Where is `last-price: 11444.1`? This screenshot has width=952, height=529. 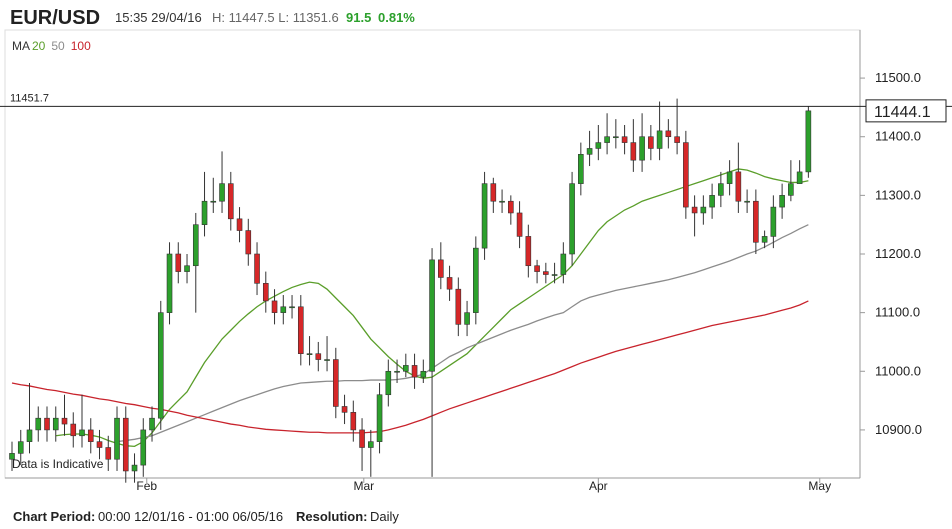
last-price: 11444.1 is located at coordinates (902, 112).